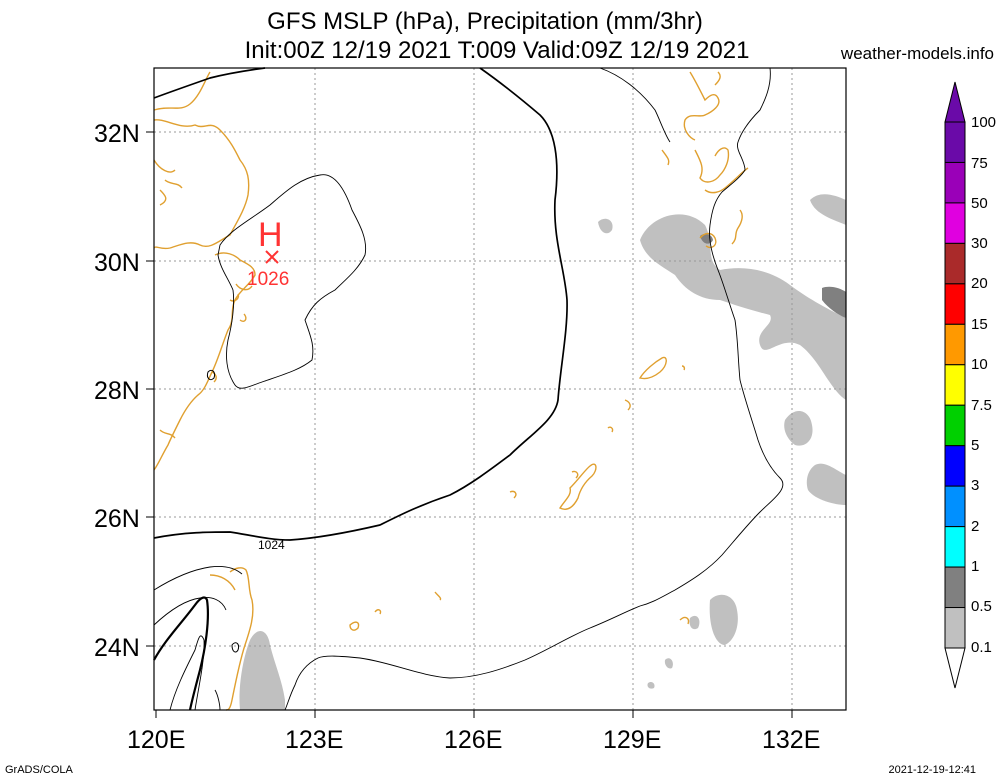 Image resolution: width=1000 pixels, height=779 pixels. I want to click on lon-label: 132E, so click(791, 740).